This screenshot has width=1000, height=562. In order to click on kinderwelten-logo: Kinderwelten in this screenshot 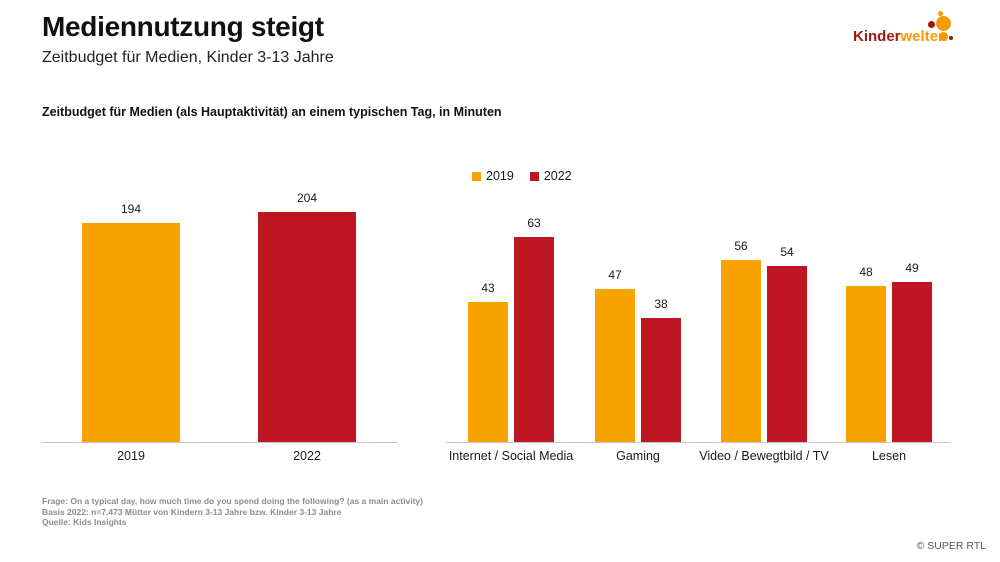, I will do `click(909, 30)`.